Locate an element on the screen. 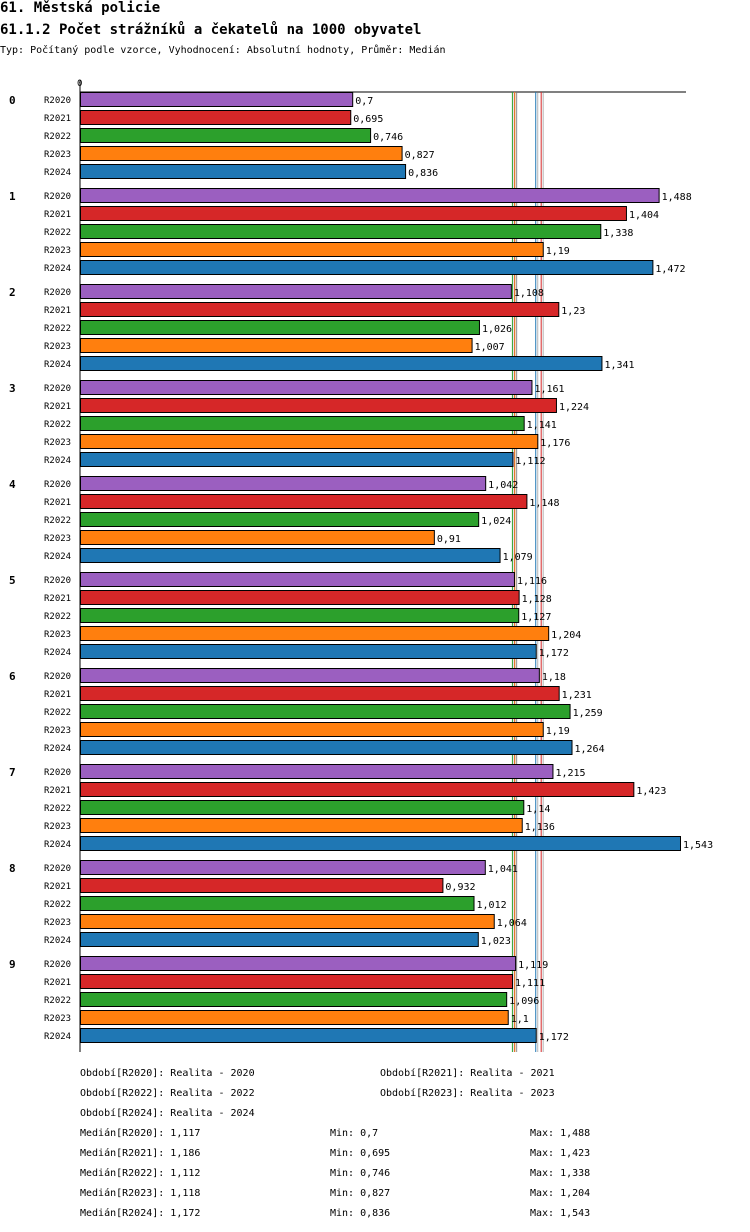 This screenshot has width=750, height=1232. bar-value-label: 1,543 is located at coordinates (698, 845).